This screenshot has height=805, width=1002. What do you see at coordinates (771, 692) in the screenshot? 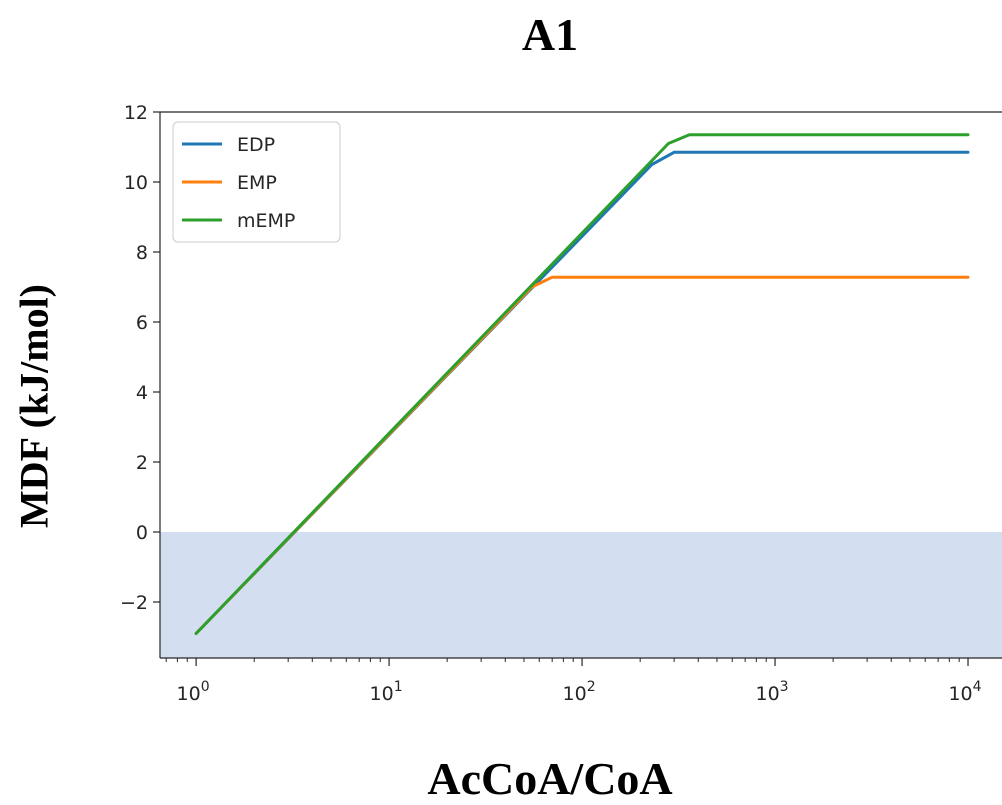
I see `x-tick-label: 10³` at bounding box center [771, 692].